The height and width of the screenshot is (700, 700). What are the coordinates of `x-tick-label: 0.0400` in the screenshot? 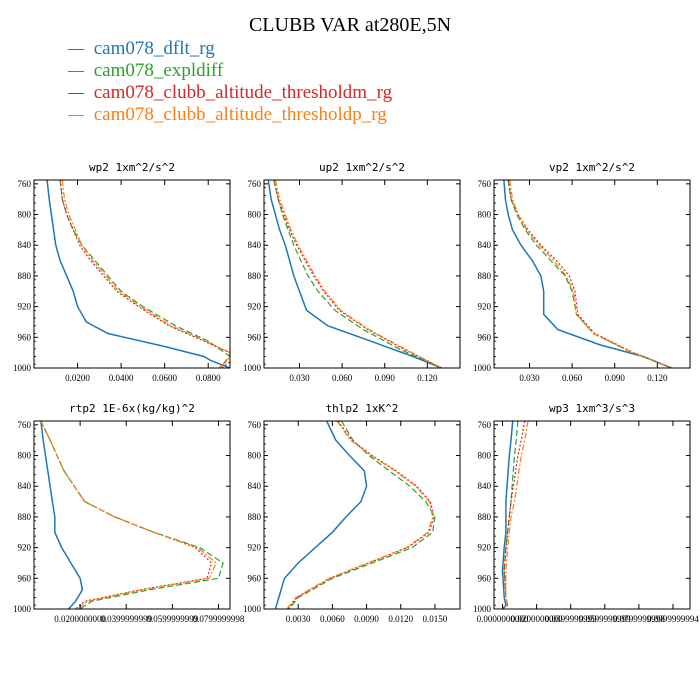 It's located at (121, 378).